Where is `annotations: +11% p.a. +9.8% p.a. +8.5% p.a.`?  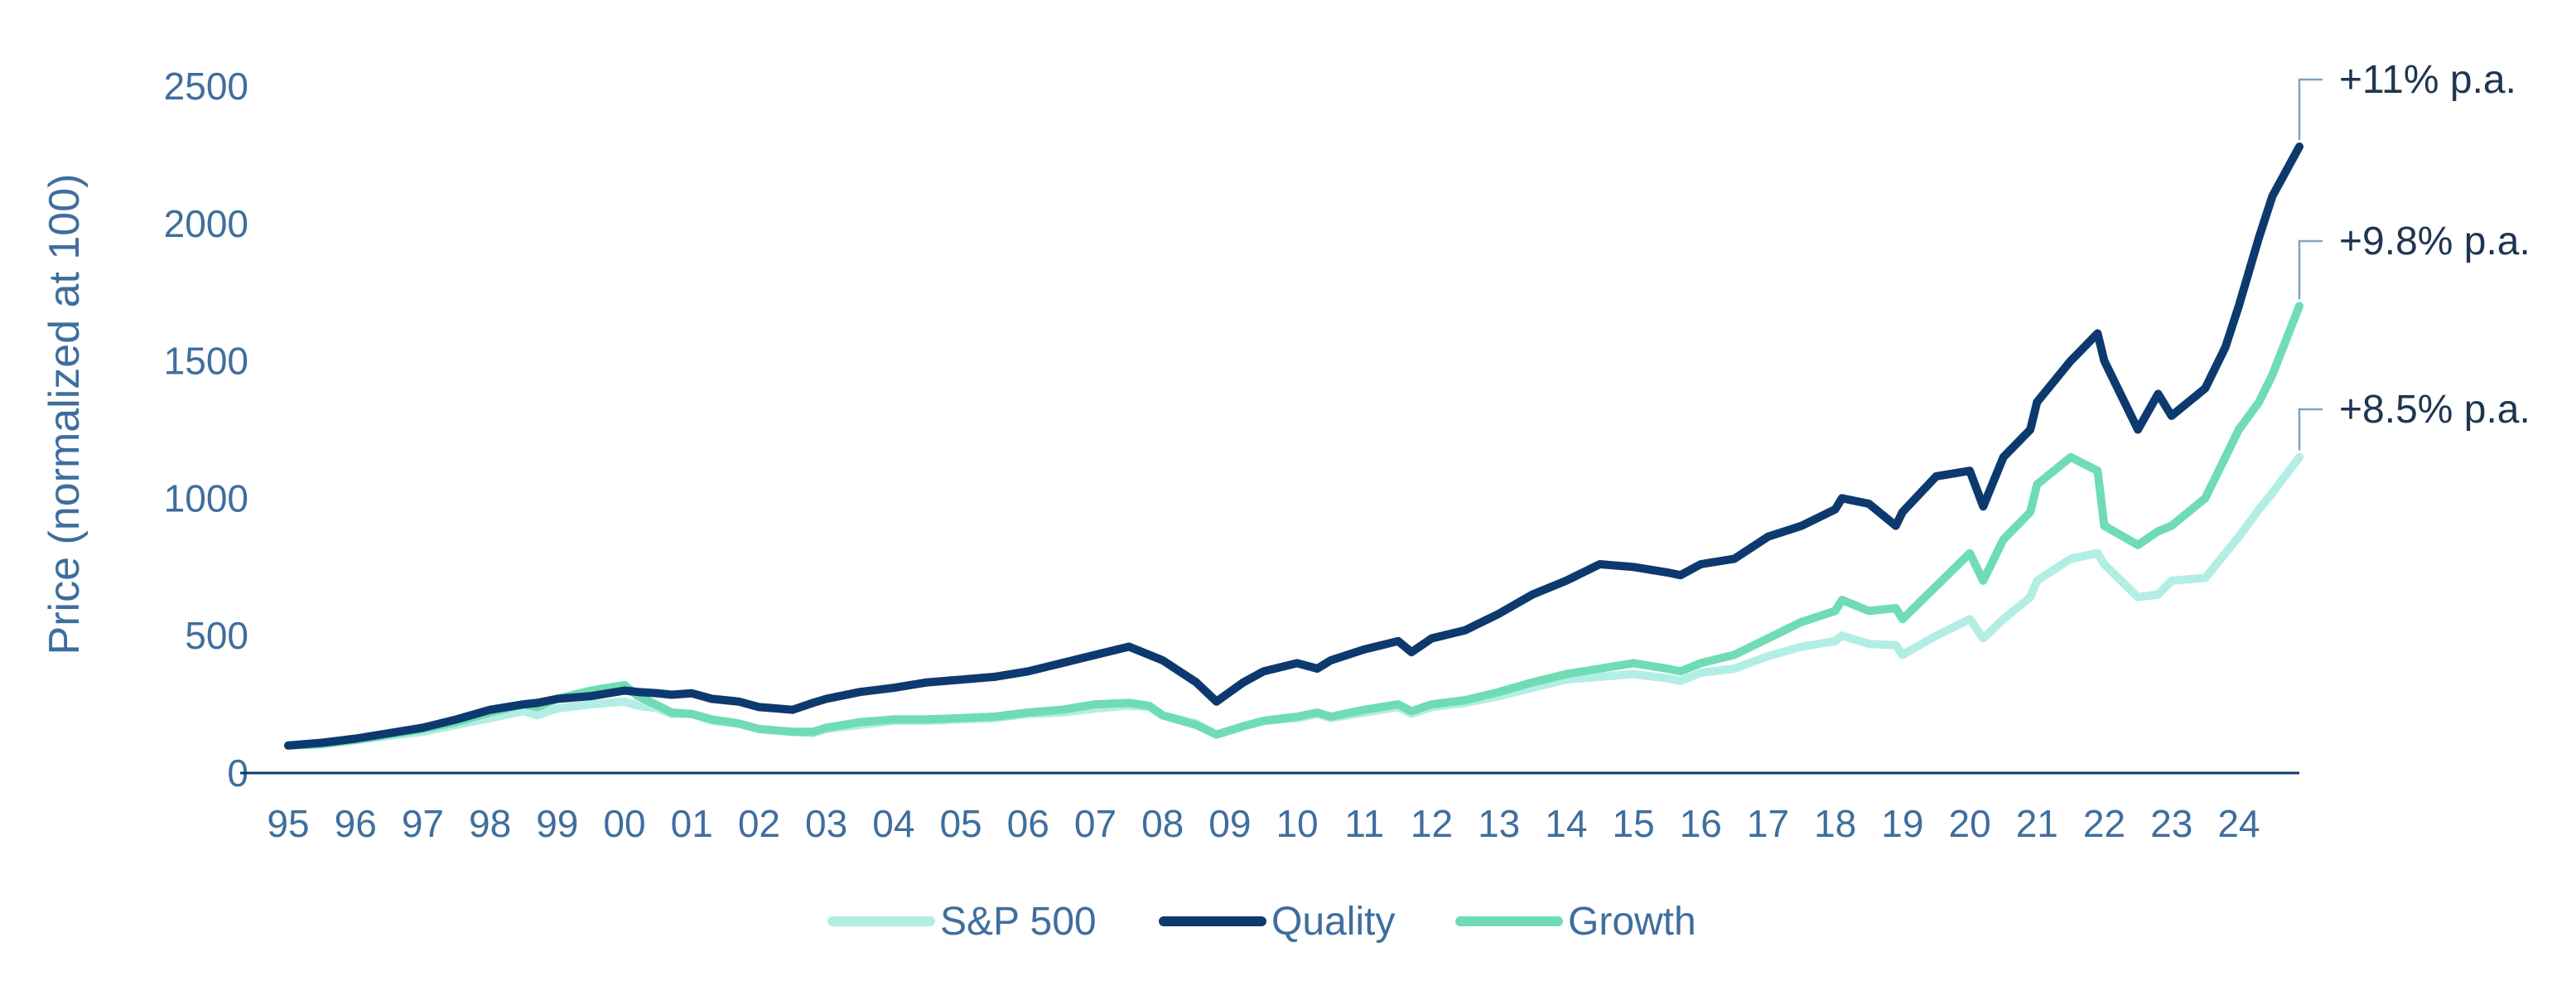
annotations: +11% p.a. +9.8% p.a. +8.5% p.a. is located at coordinates (2414, 254).